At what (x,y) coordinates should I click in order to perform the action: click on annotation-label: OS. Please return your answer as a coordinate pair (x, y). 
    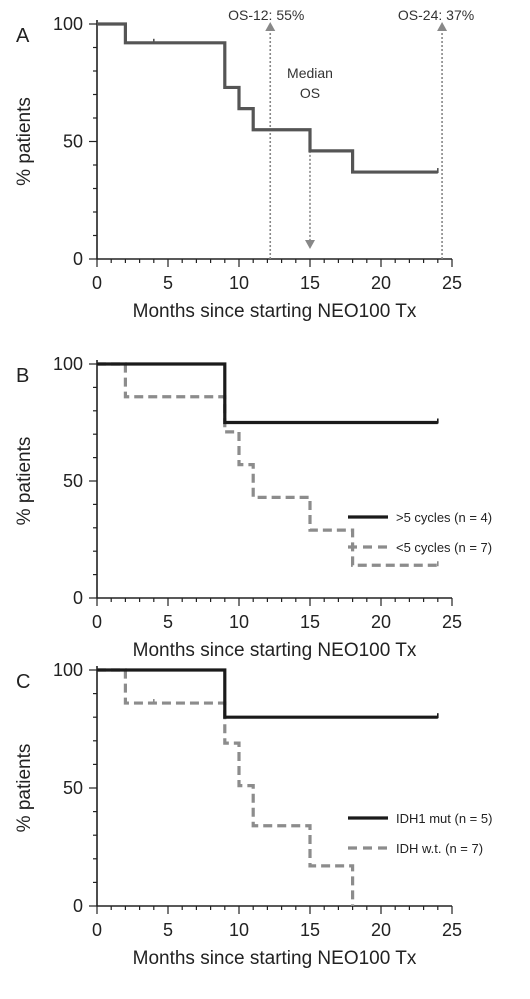
    Looking at the image, I should click on (310, 93).